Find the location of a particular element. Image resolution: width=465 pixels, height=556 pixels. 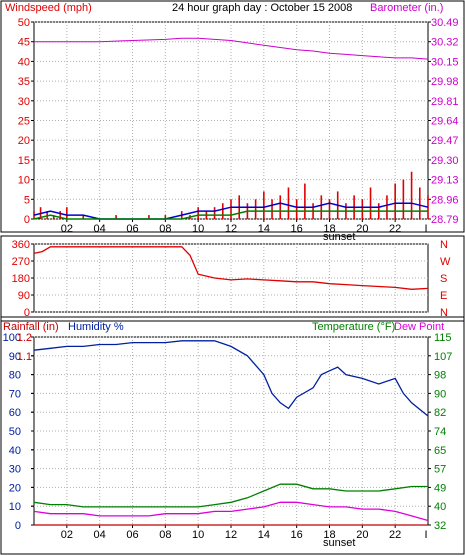

panel-3-x-ticks: 02 04 06 08 10 12 14 16 18 20 22 I is located at coordinates (244, 533).